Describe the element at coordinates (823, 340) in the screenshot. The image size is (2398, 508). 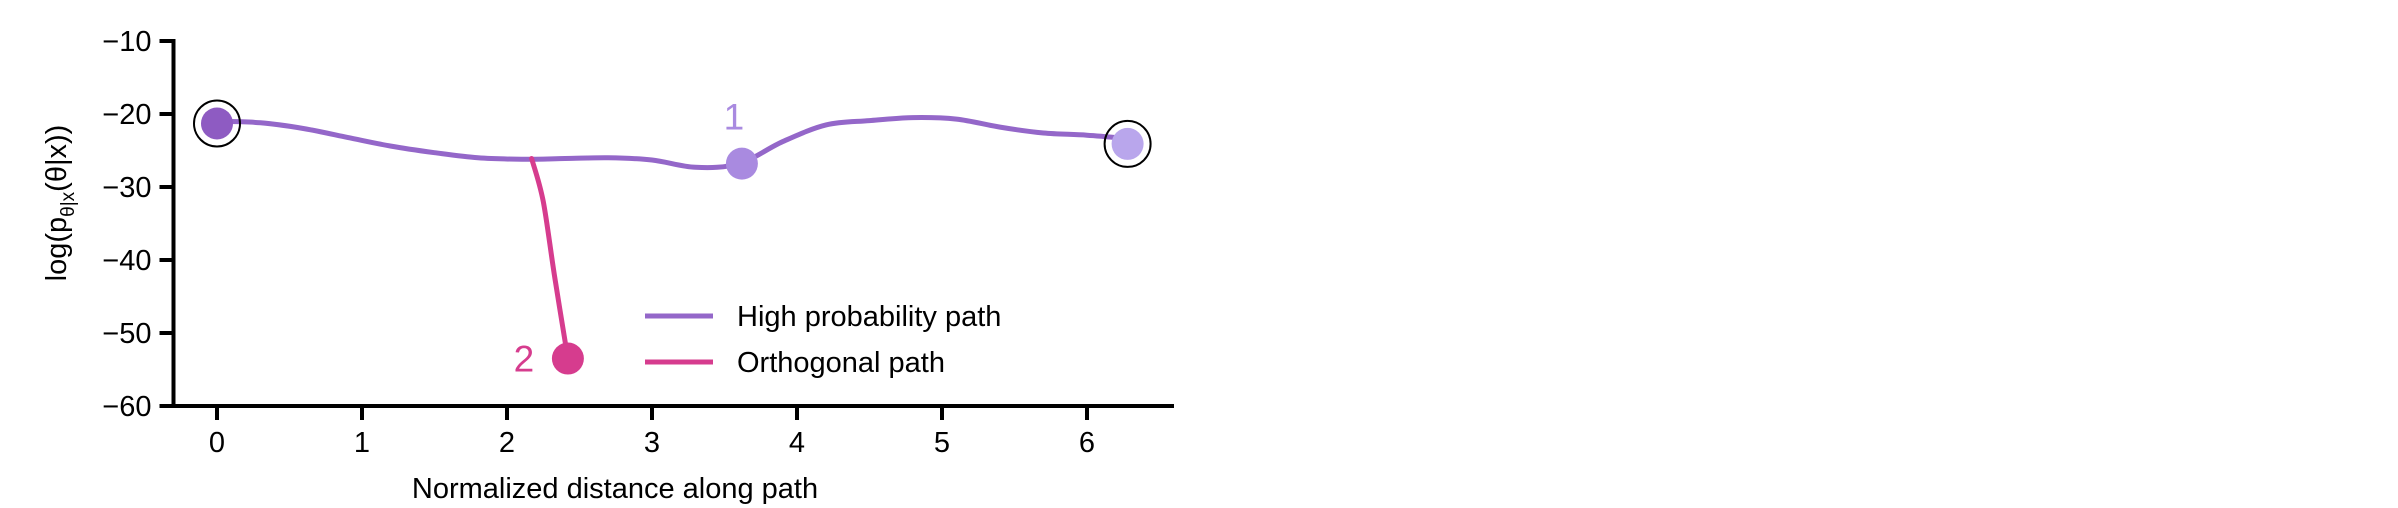
I see `legend: High probability path Orthogonal path` at that location.